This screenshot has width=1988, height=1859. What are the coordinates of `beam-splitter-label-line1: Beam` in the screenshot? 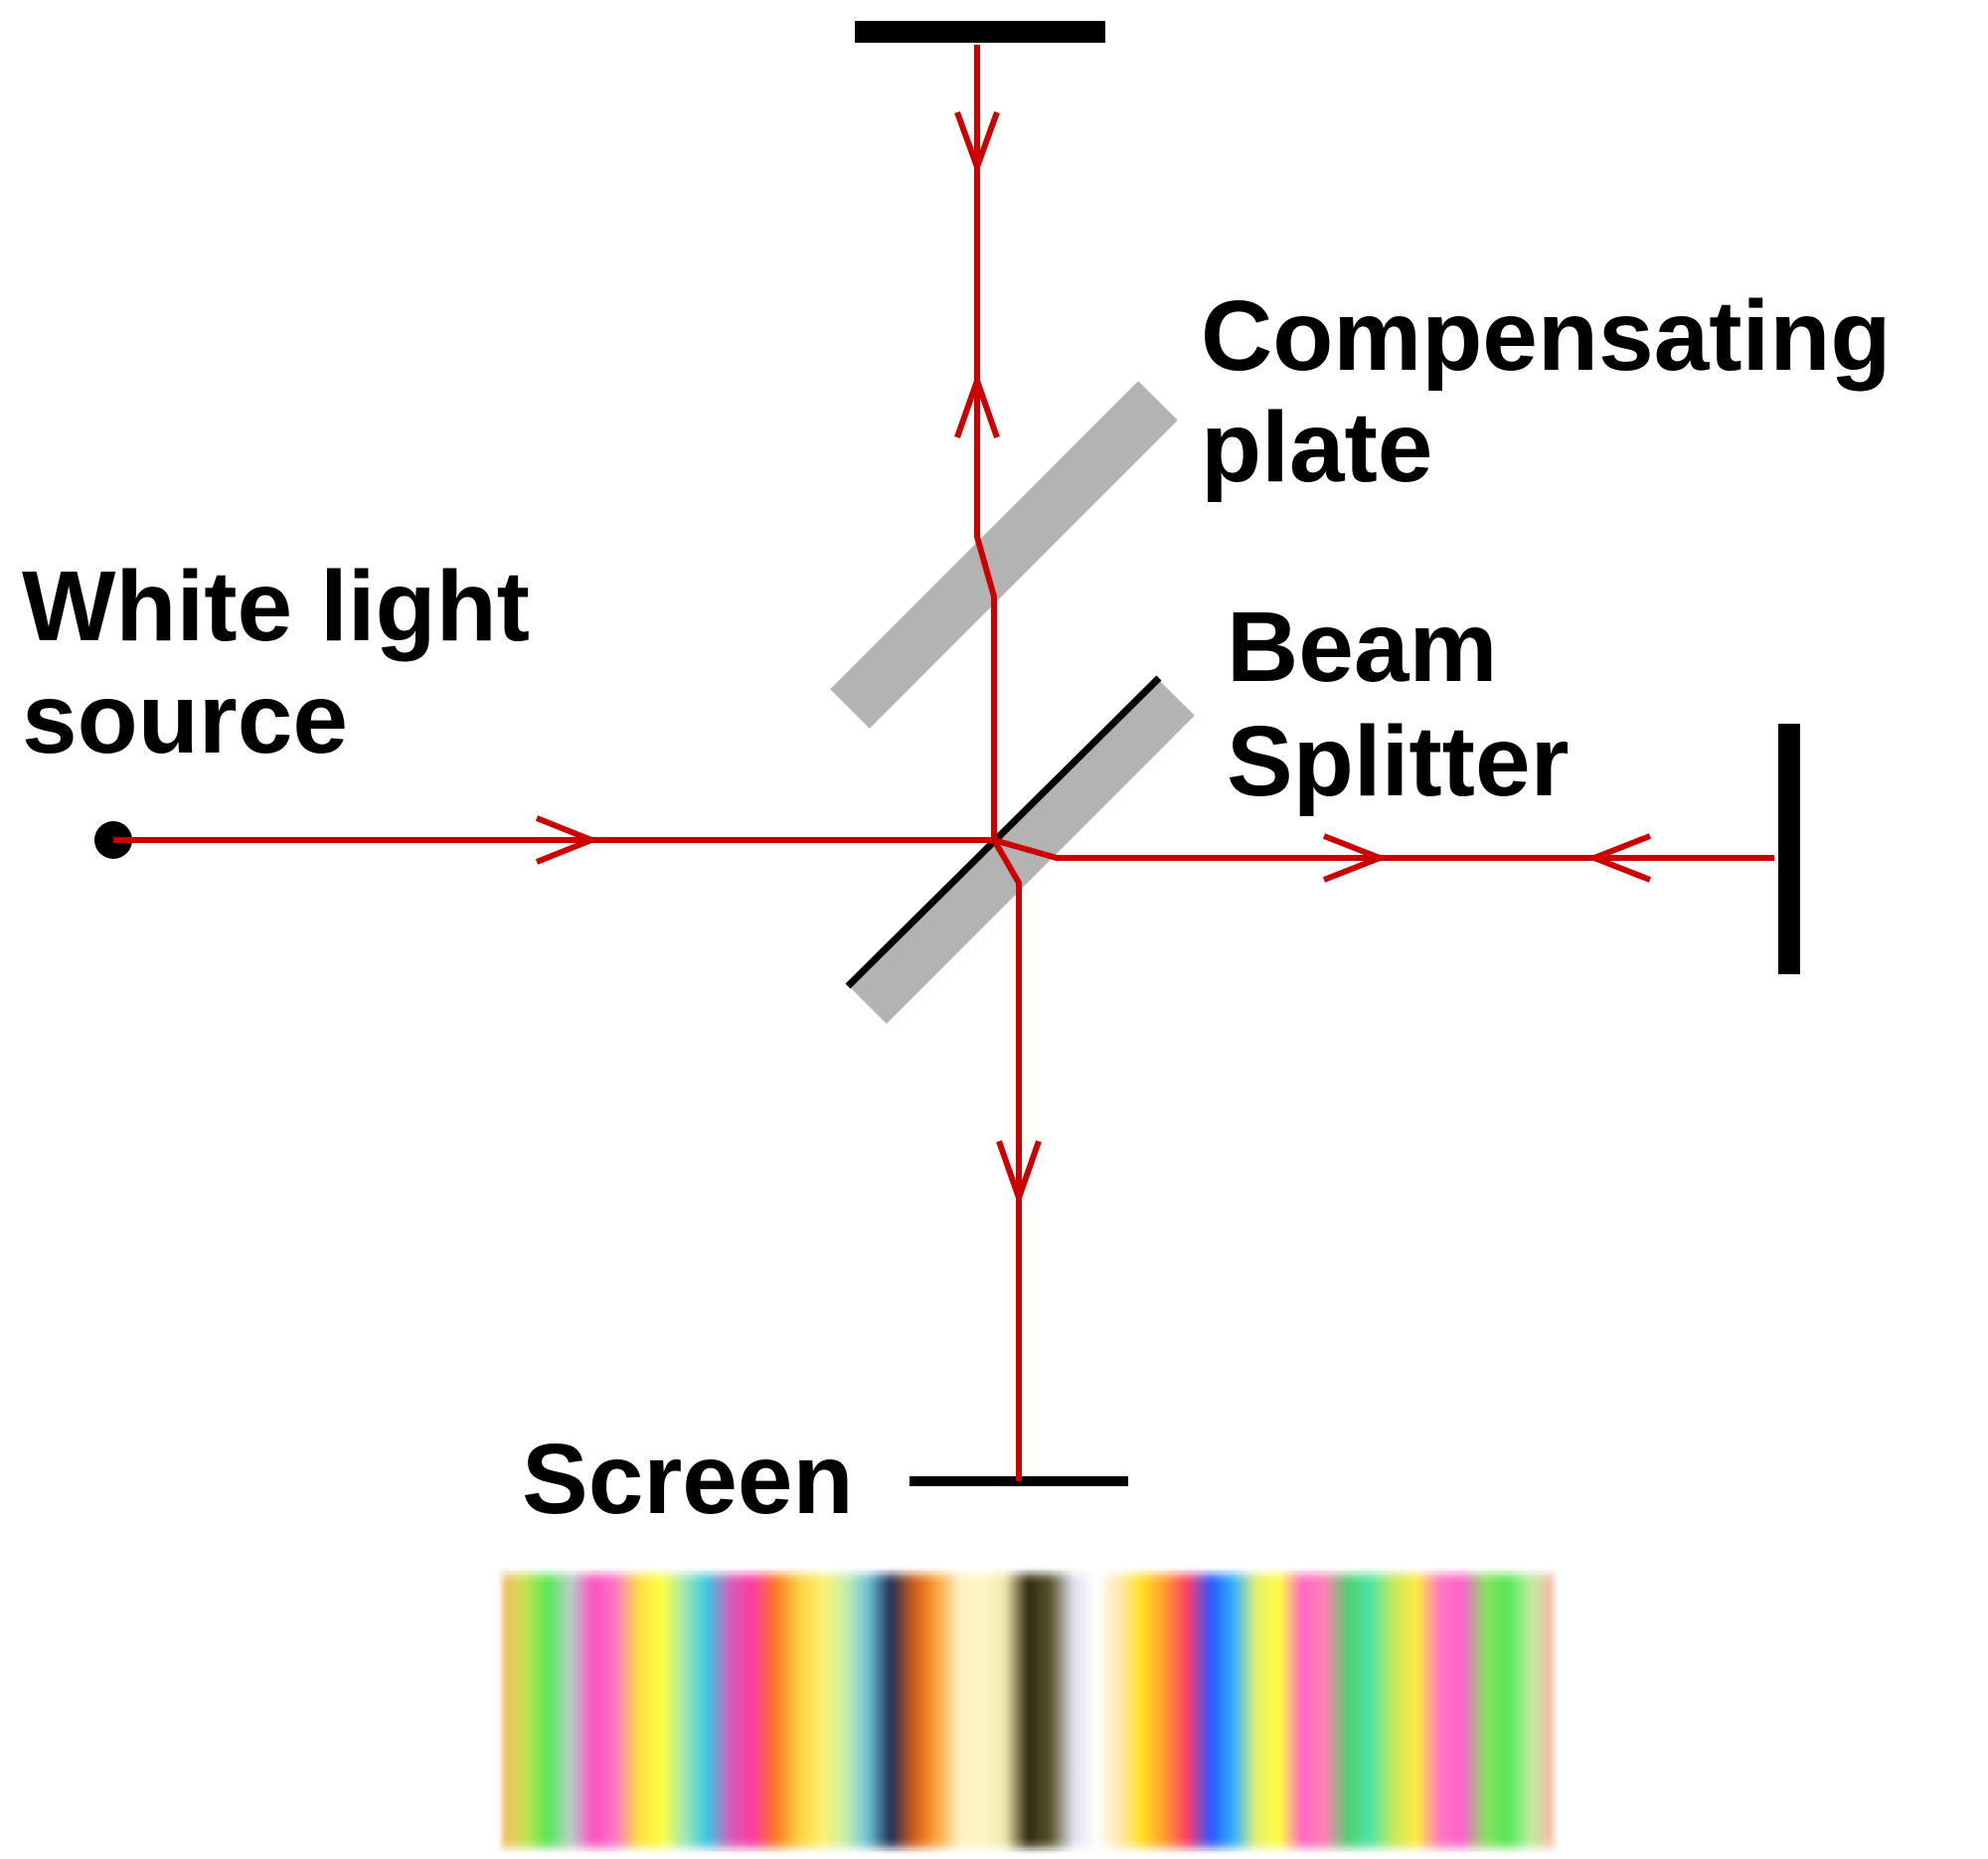 It's located at (1362, 647).